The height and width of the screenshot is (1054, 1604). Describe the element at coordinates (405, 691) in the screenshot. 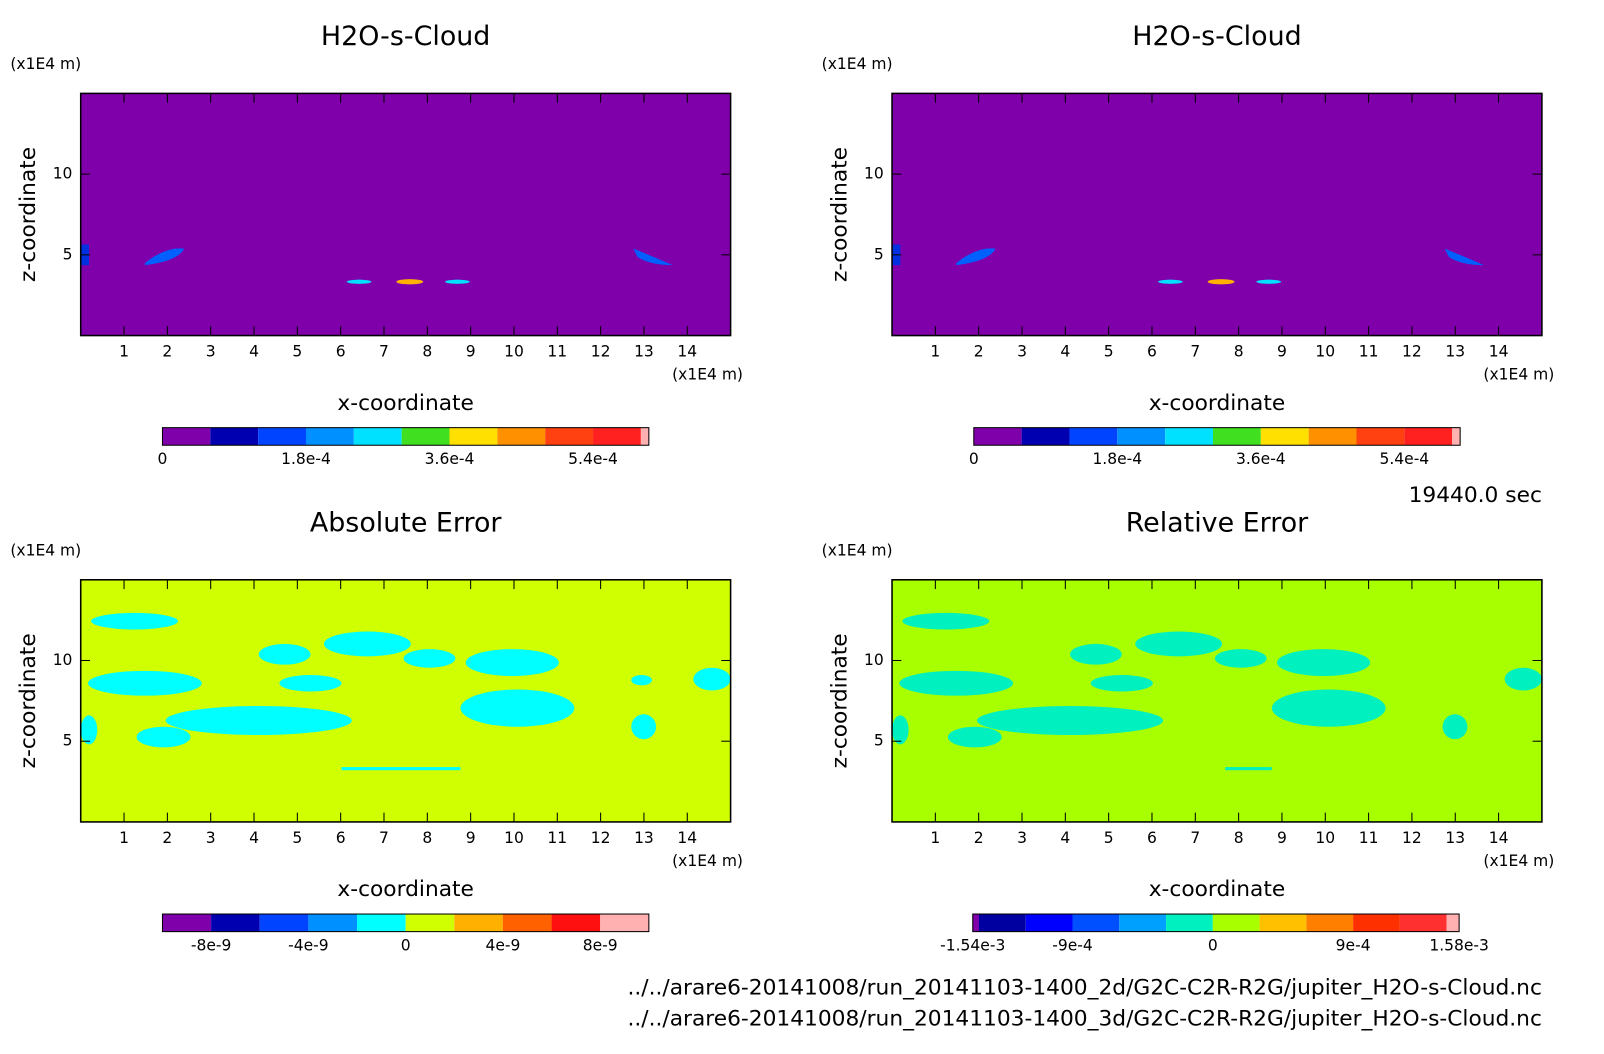

I see `error-blobs` at that location.